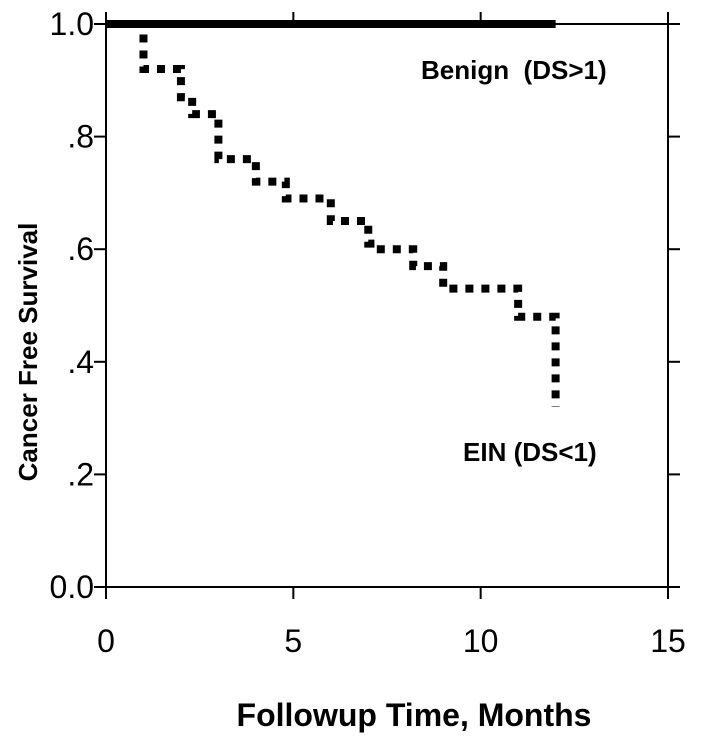 This screenshot has height=736, width=708. What do you see at coordinates (668, 641) in the screenshot?
I see `x-tick-label: 15` at bounding box center [668, 641].